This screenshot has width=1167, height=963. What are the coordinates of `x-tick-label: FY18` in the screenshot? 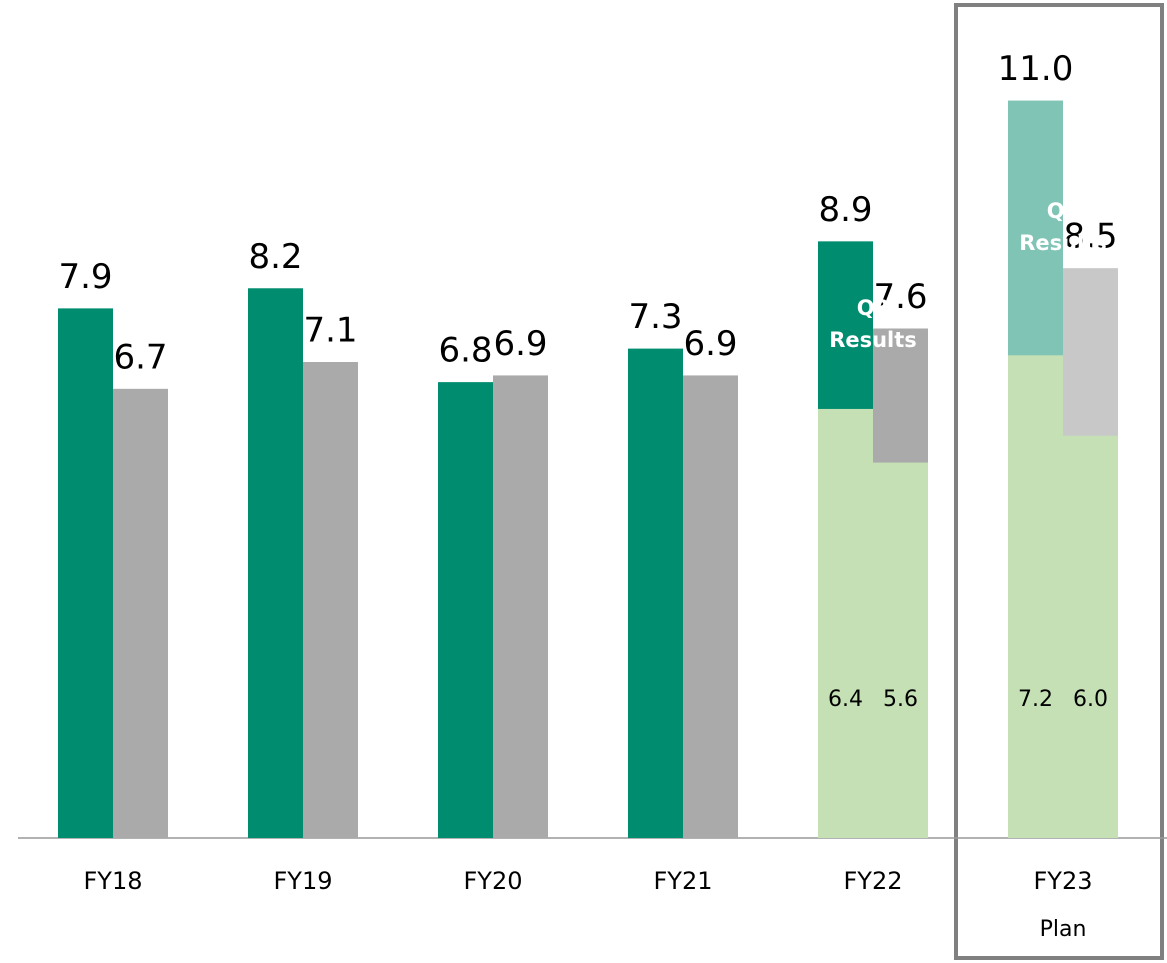 It's located at (112, 881).